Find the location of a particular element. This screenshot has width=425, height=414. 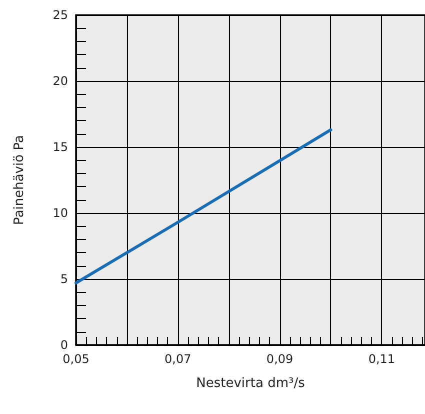

y-tick-label: 5 is located at coordinates (64, 279).